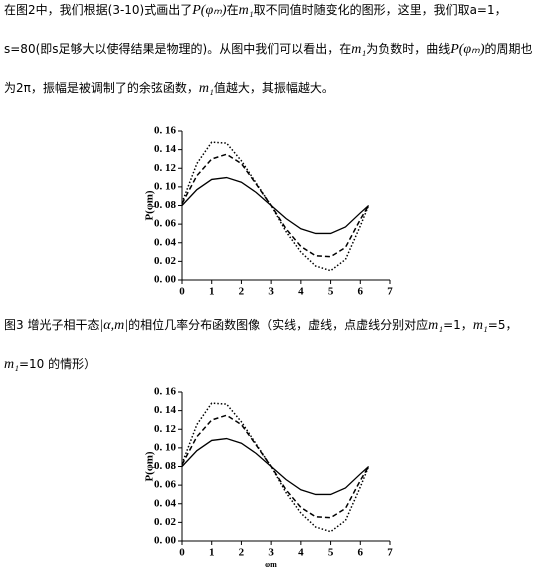 The width and height of the screenshot is (539, 568). What do you see at coordinates (273, 88) in the screenshot?
I see `text: 值越大，其振幅越大。` at bounding box center [273, 88].